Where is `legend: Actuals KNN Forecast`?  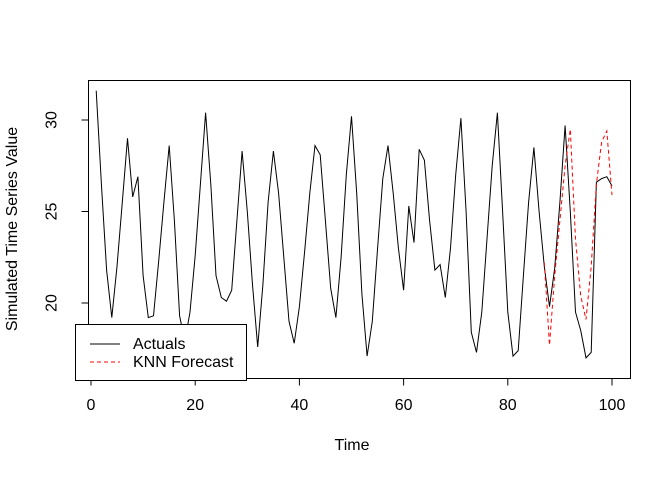
legend: Actuals KNN Forecast is located at coordinates (161, 352).